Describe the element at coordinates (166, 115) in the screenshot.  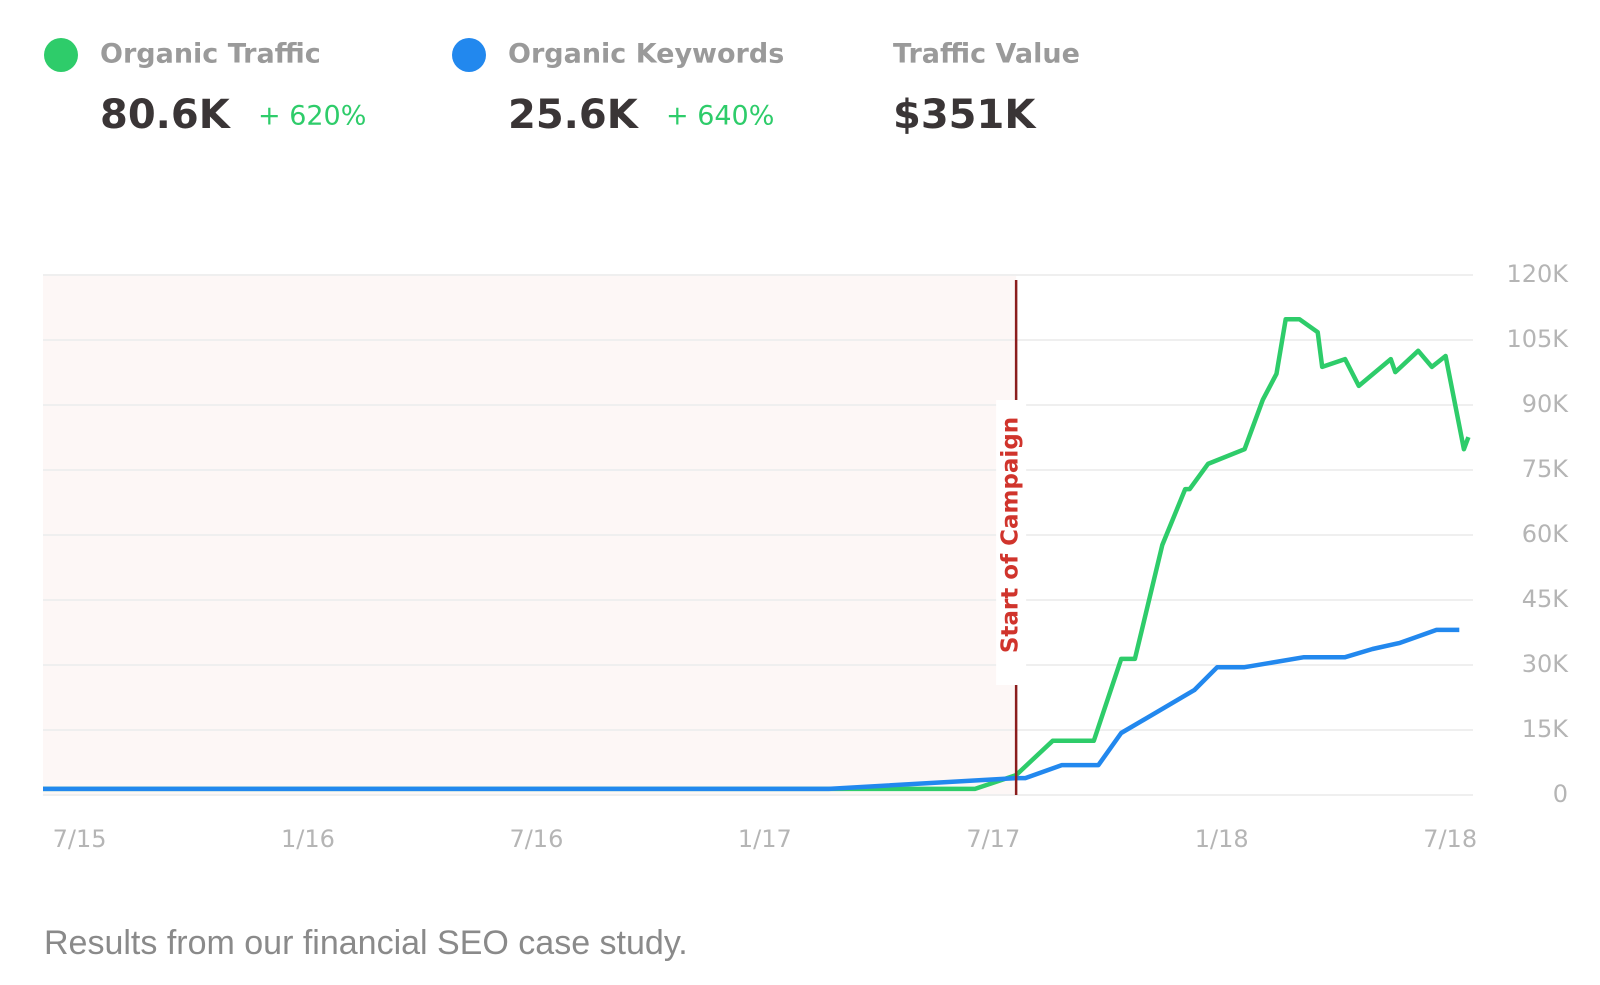
I see `metric-value: 80.6K` at that location.